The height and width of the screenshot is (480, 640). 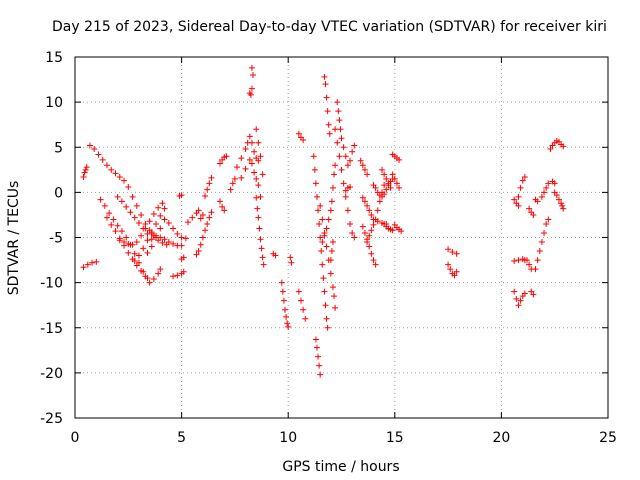 What do you see at coordinates (58, 193) in the screenshot?
I see `y-tick-label: 0` at bounding box center [58, 193].